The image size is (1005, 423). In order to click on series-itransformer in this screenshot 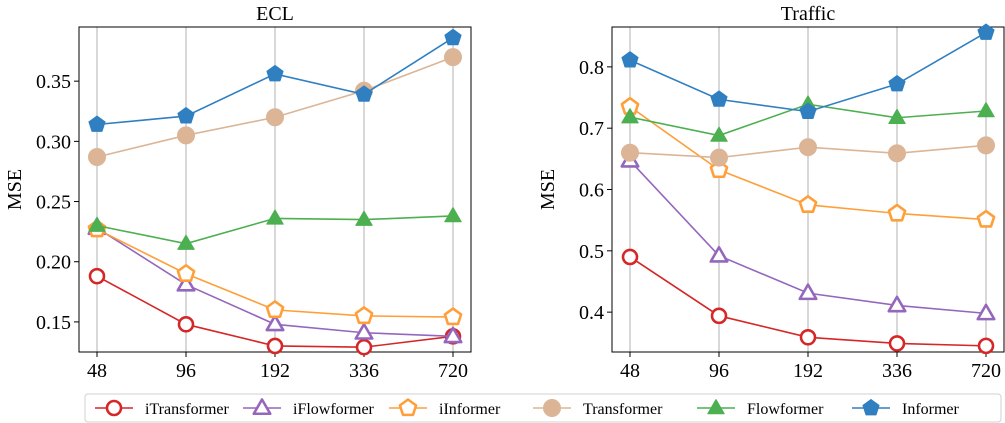, I will do `click(808, 301)`.